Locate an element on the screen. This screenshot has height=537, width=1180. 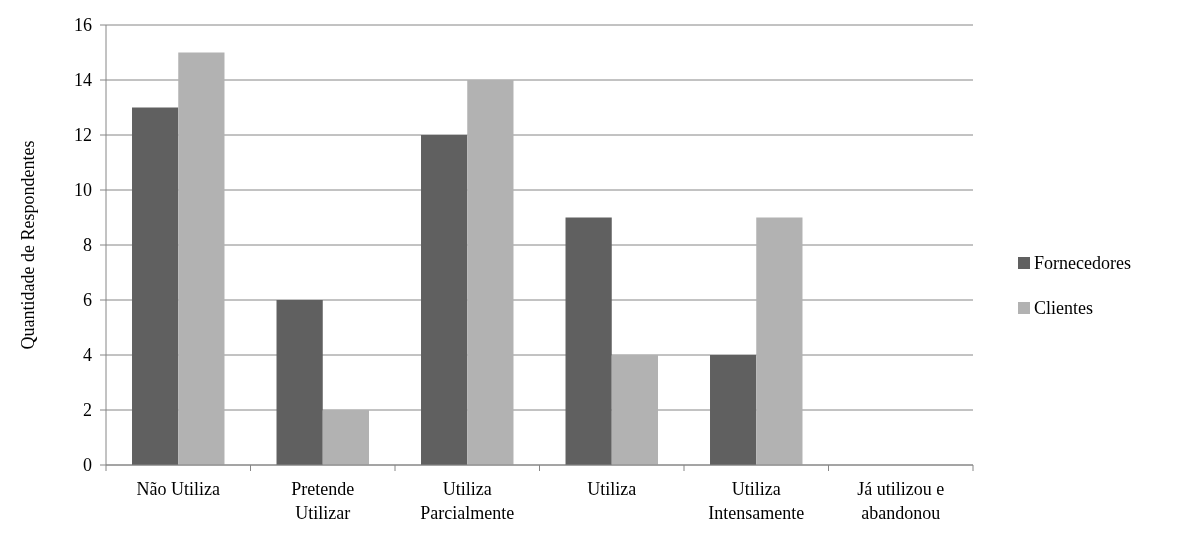
x-tick-label: Não Utiliza is located at coordinates (178, 489).